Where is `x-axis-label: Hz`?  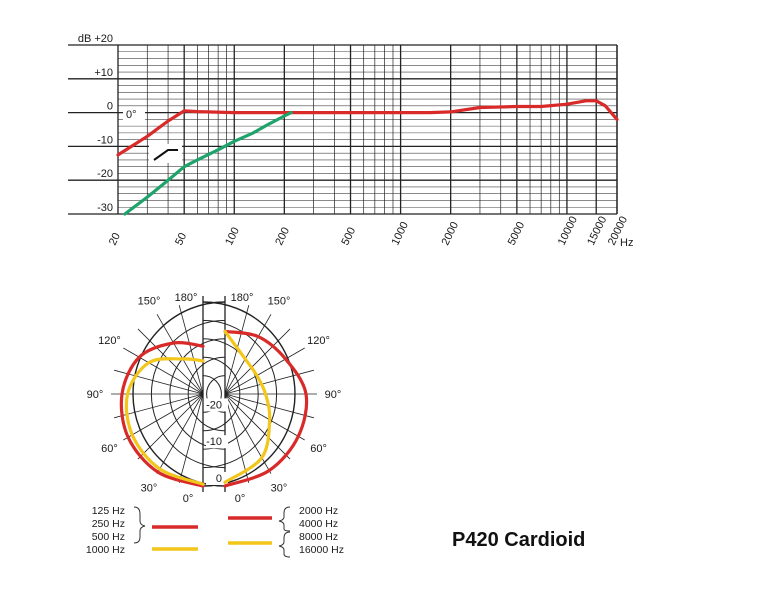
x-axis-label: Hz is located at coordinates (626, 243).